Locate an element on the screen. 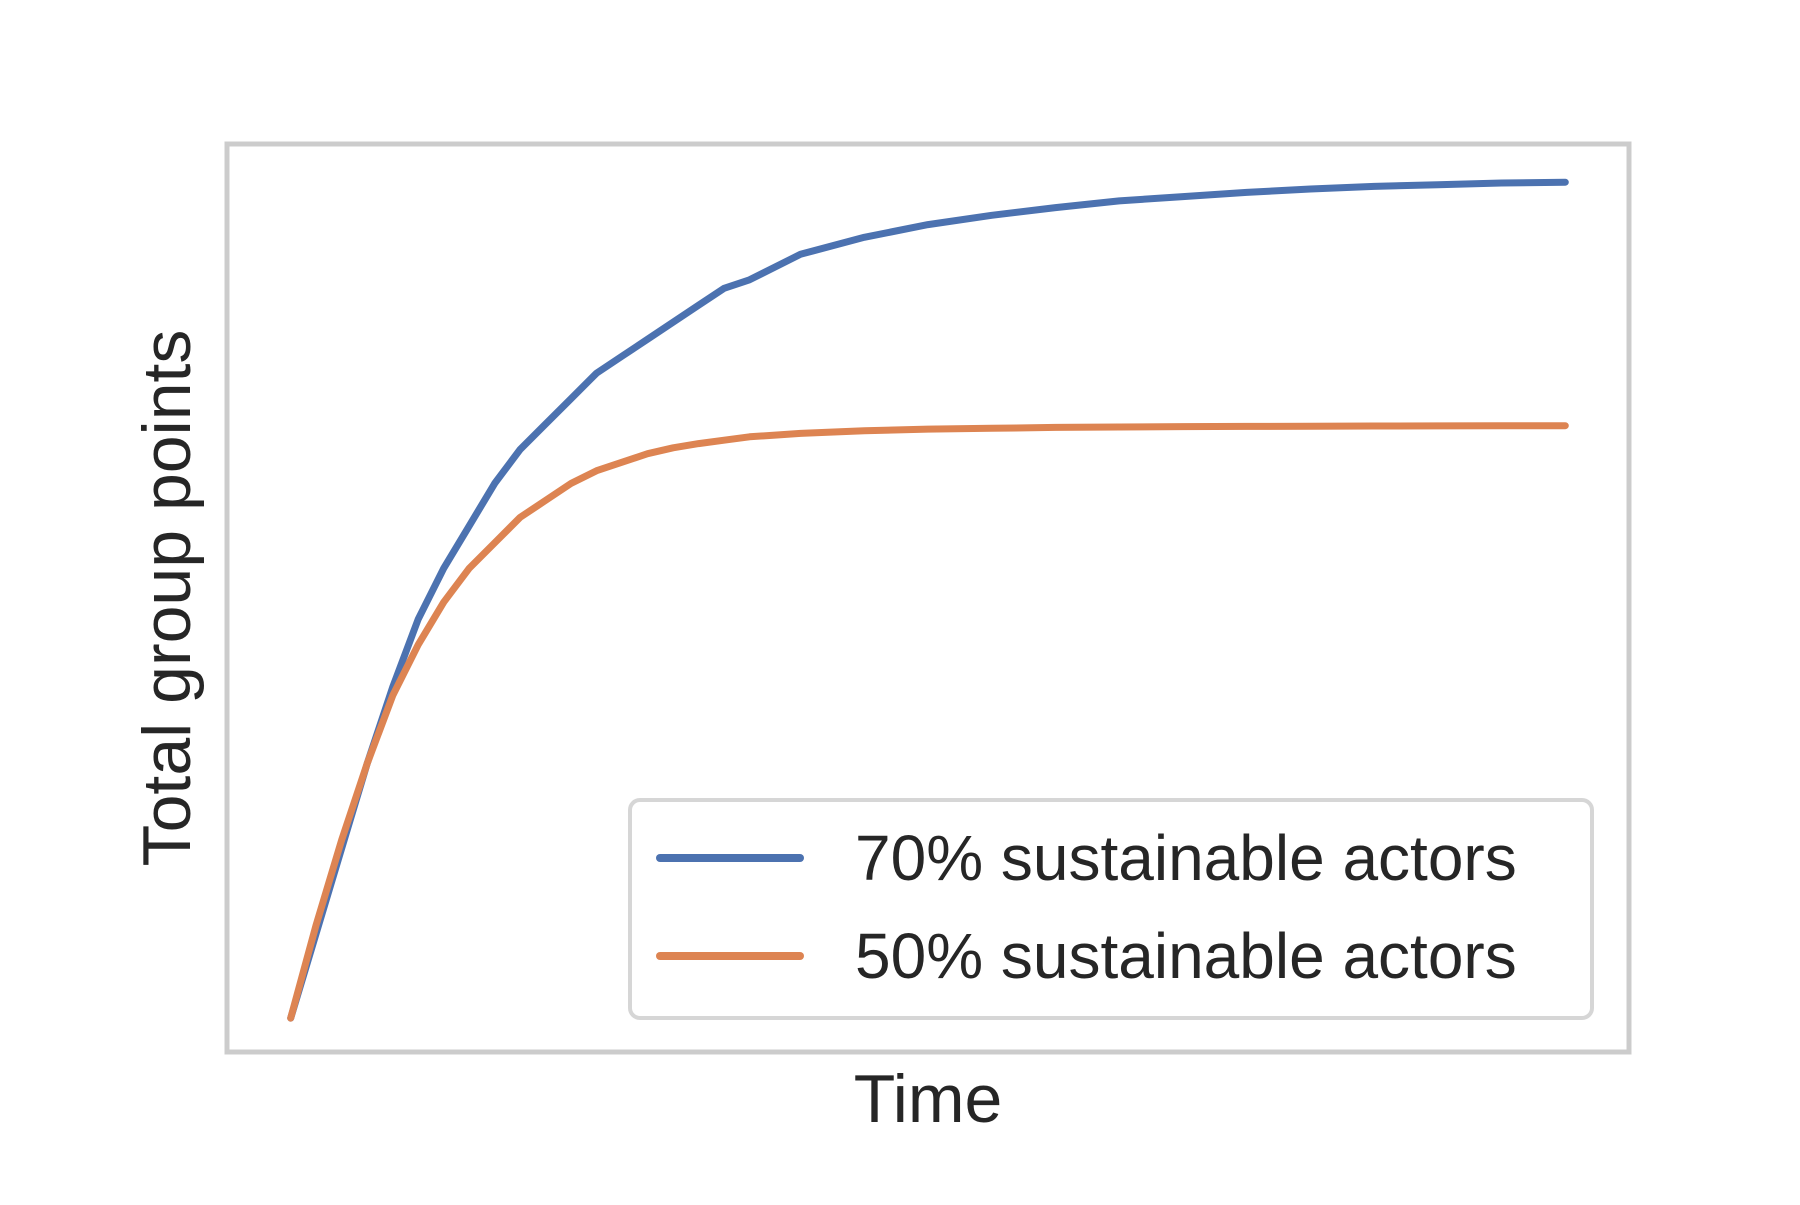 The height and width of the screenshot is (1205, 1800). legend-box is located at coordinates (1111, 909).